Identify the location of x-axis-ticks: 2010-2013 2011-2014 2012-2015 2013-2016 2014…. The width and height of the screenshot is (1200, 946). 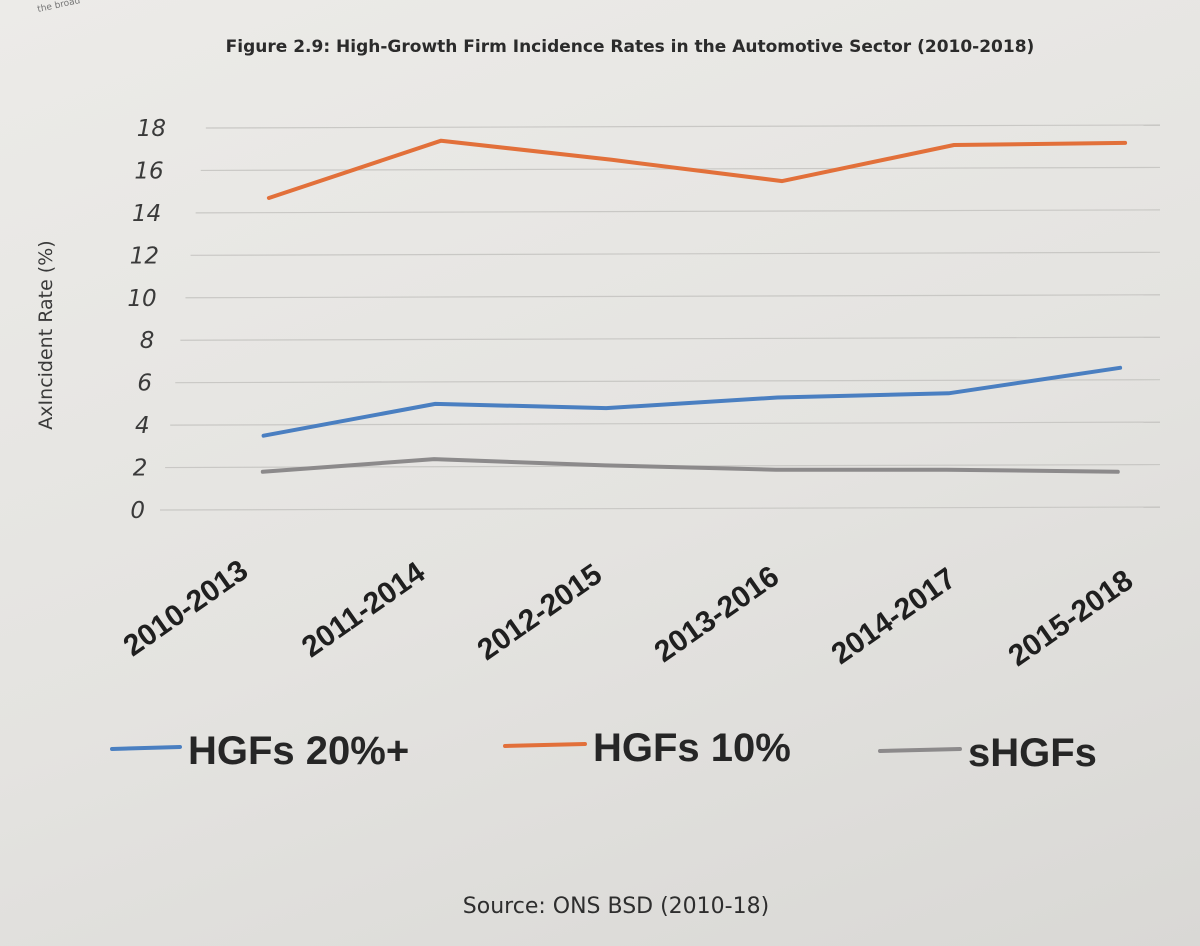
(628, 613).